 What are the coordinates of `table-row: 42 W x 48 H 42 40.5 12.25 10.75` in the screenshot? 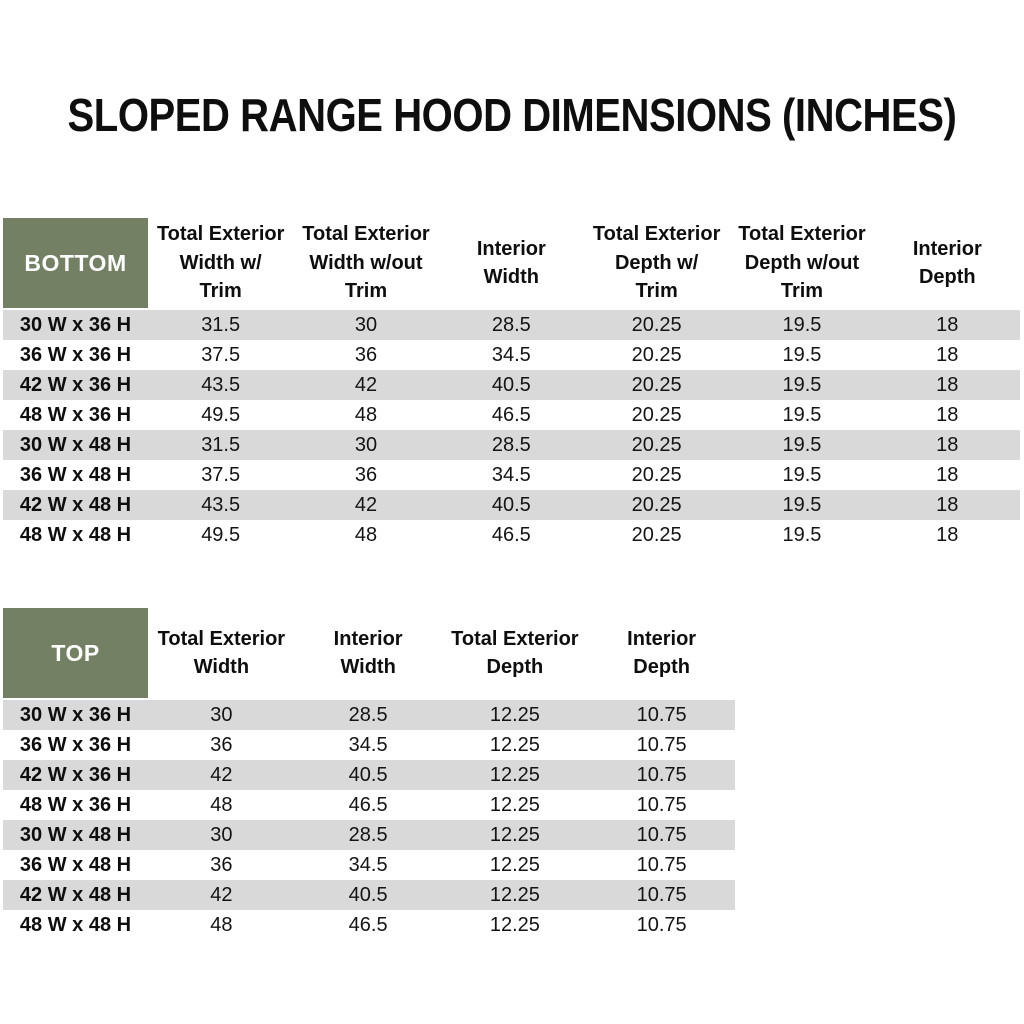 It's located at (369, 895).